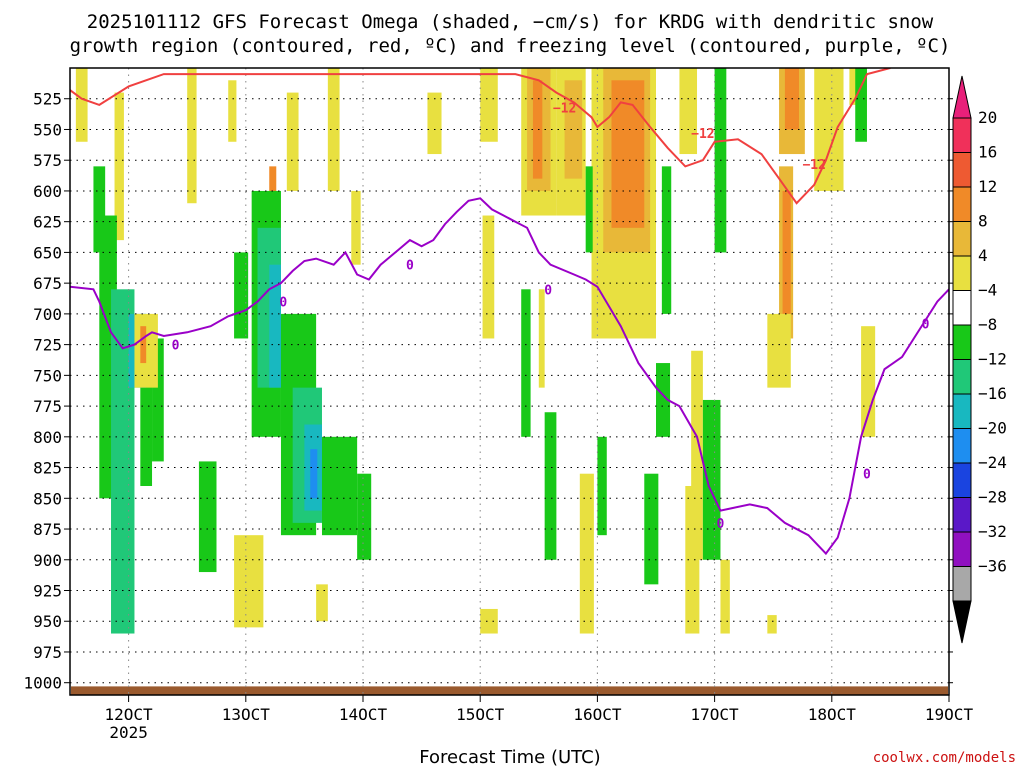 This screenshot has height=768, width=1024. Describe the element at coordinates (47, 652) in the screenshot. I see `y-tick-label-975: 975` at that location.